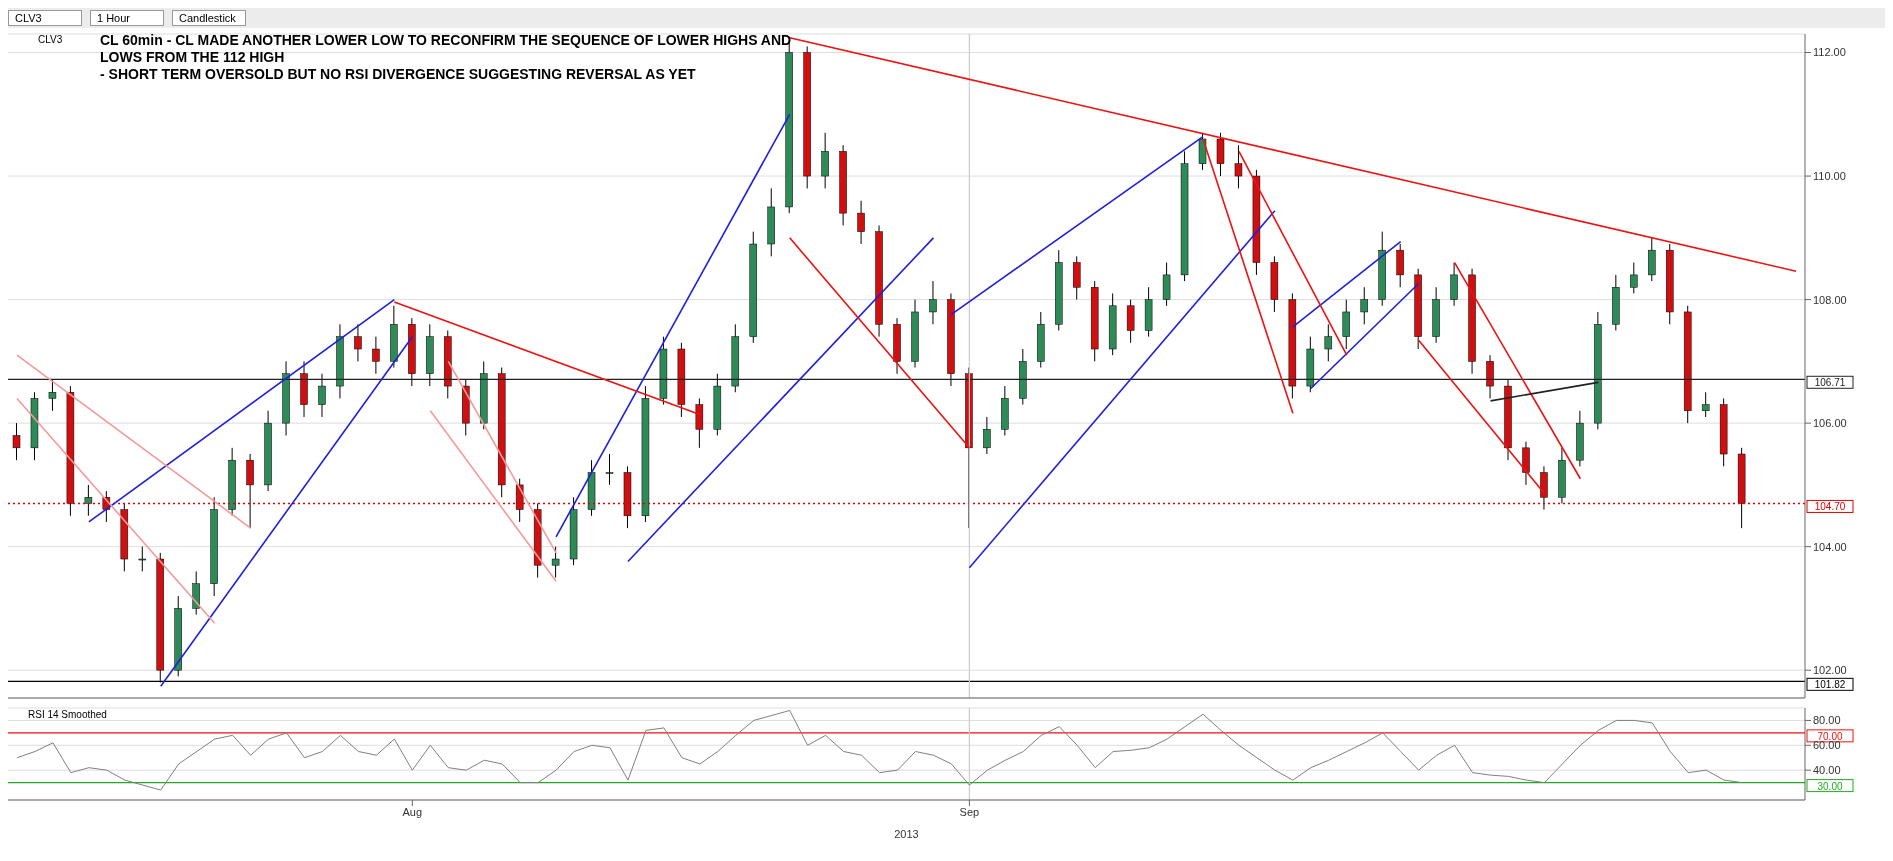  What do you see at coordinates (1830, 299) in the screenshot?
I see `y-tick-label: 108.00` at bounding box center [1830, 299].